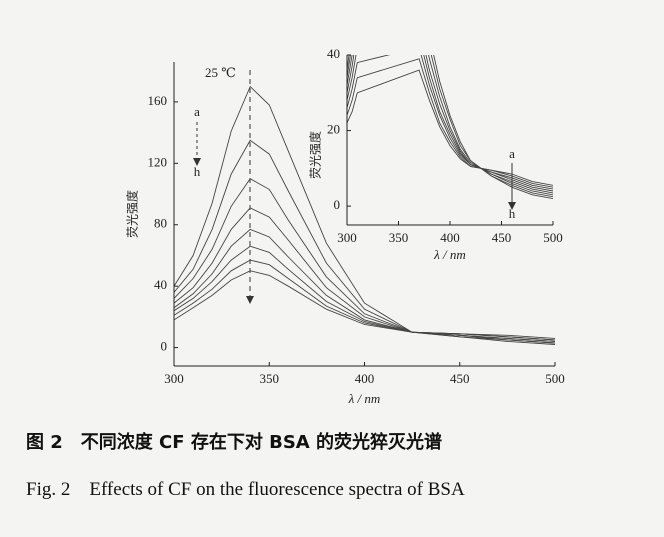  Describe the element at coordinates (220, 72) in the screenshot. I see `annotation: 25 ℃` at that location.